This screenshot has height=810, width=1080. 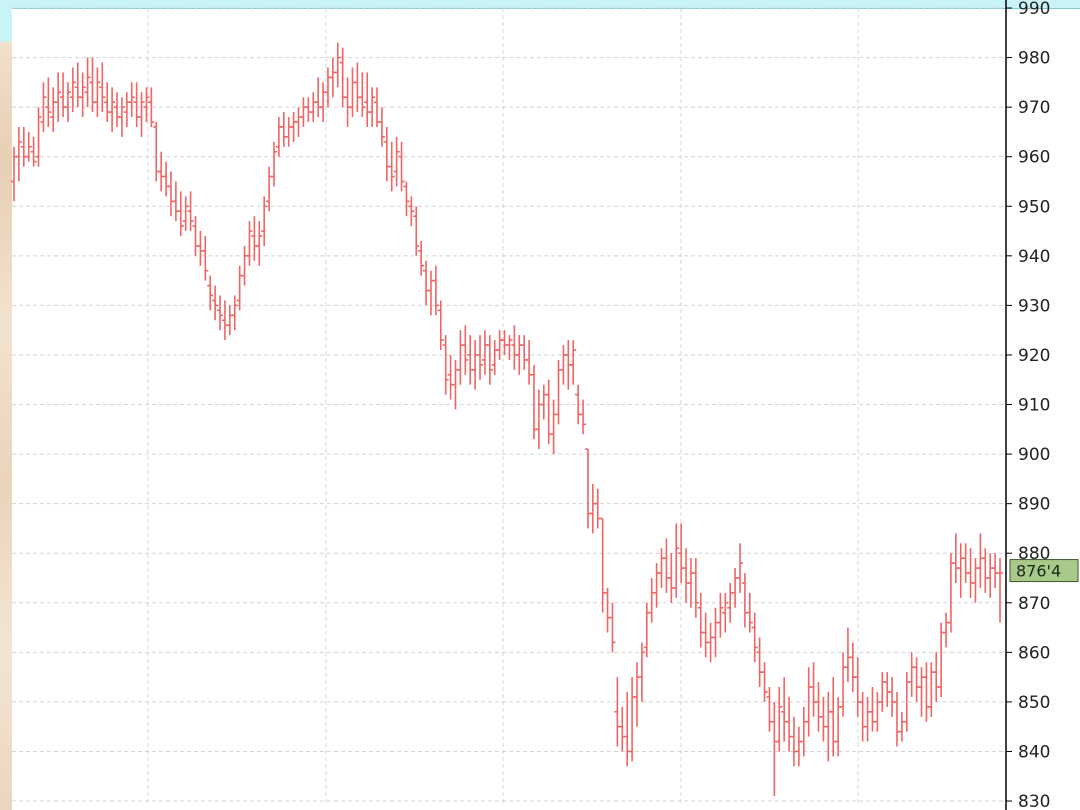 I want to click on y-tick-label: 850, so click(x=1034, y=703).